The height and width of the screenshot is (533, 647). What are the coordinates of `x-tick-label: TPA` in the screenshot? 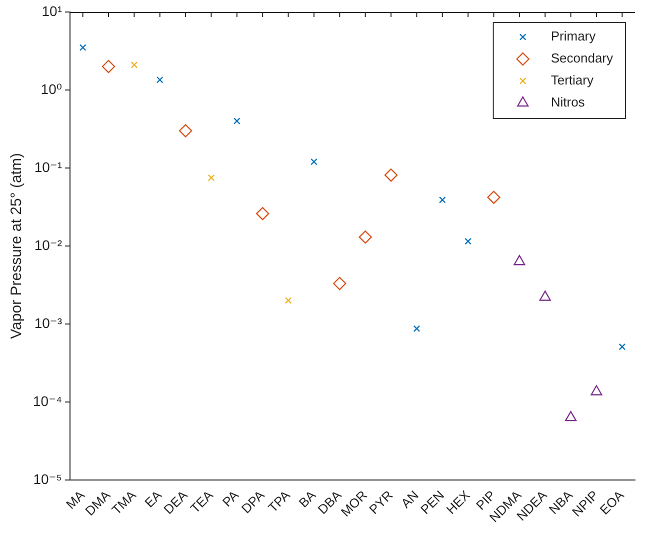 It's located at (279, 501).